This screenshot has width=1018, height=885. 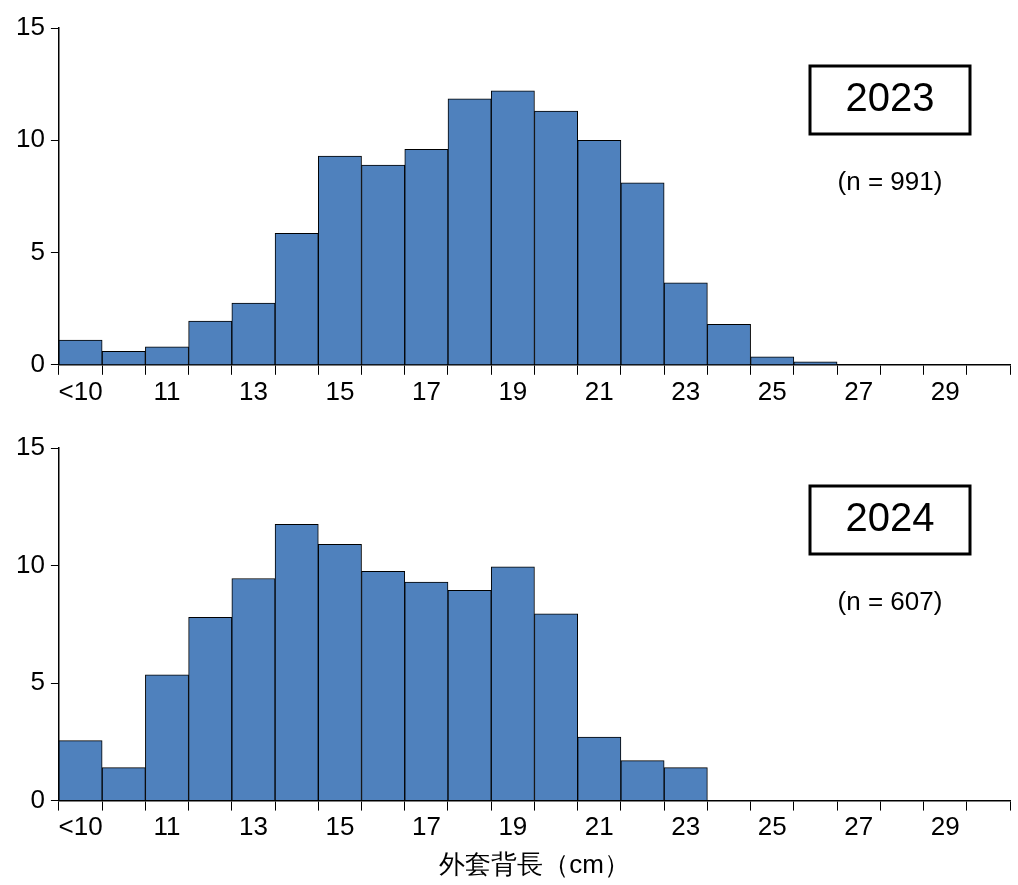 What do you see at coordinates (890, 181) in the screenshot?
I see `annotation: (n = 991)` at bounding box center [890, 181].